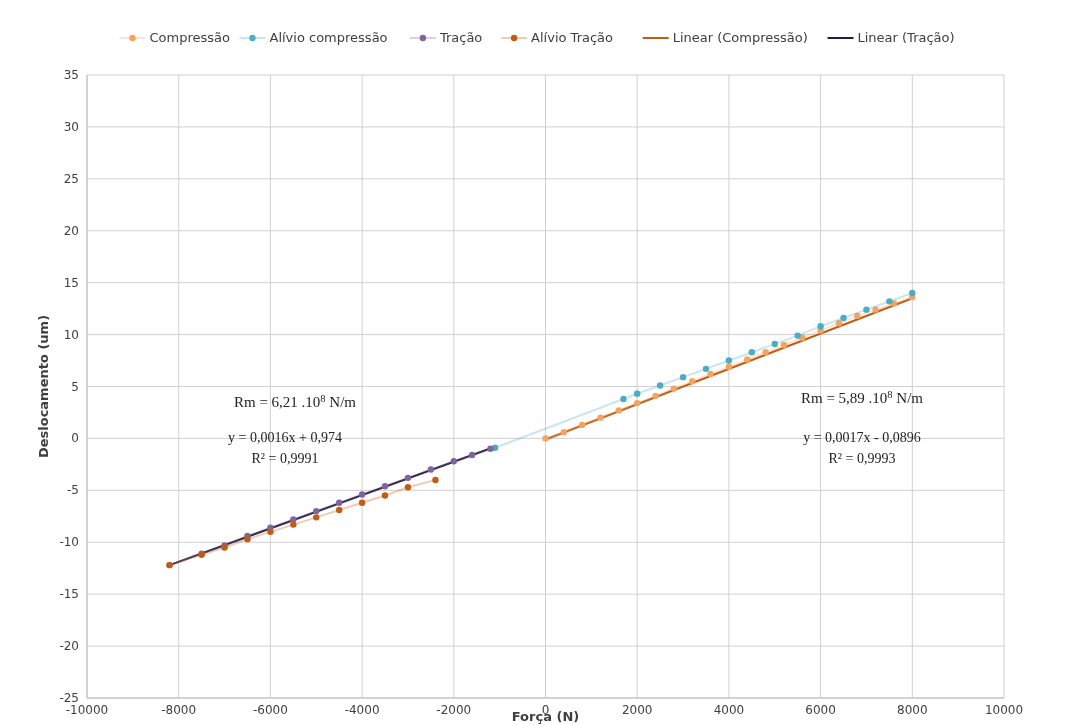 This screenshot has width=1081, height=725. Describe the element at coordinates (71, 178) in the screenshot. I see `y-tick-label: 25` at that location.